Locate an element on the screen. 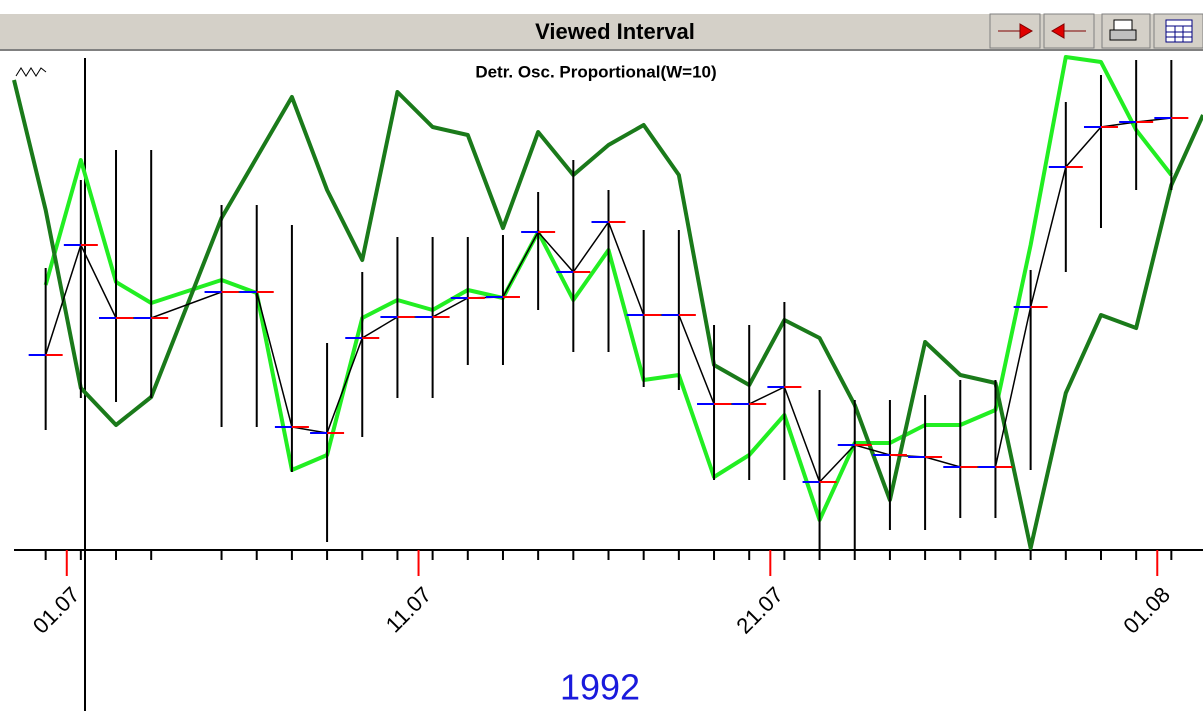  year-label: 1992 is located at coordinates (600, 687).